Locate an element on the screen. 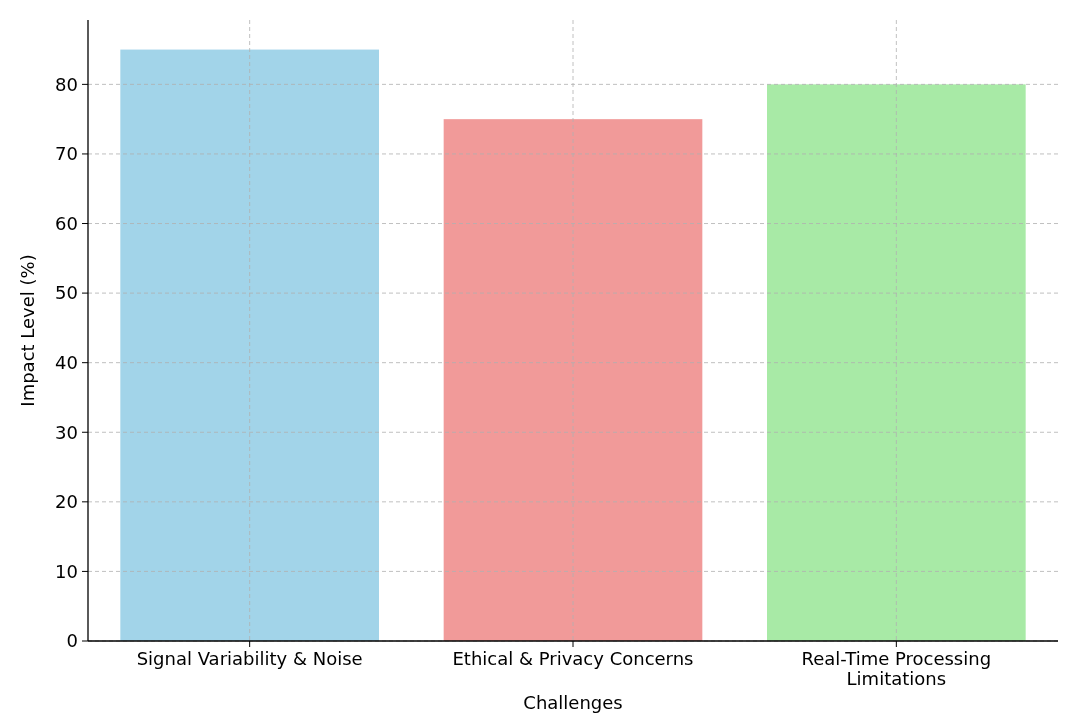 The height and width of the screenshot is (721, 1078). y-tick-label: 20 is located at coordinates (66, 502).